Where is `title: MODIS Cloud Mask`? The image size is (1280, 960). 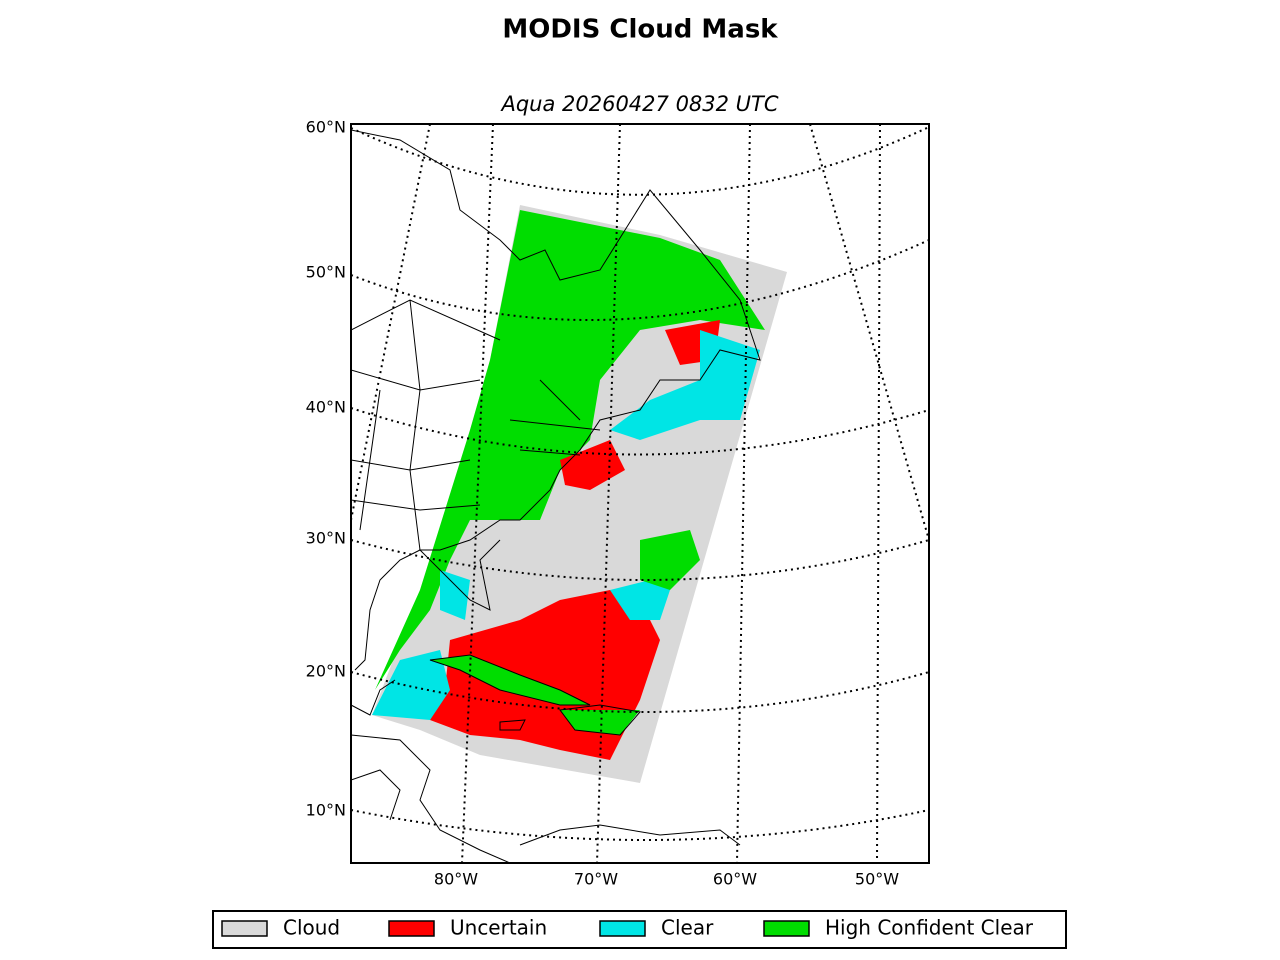
title: MODIS Cloud Mask is located at coordinates (640, 30).